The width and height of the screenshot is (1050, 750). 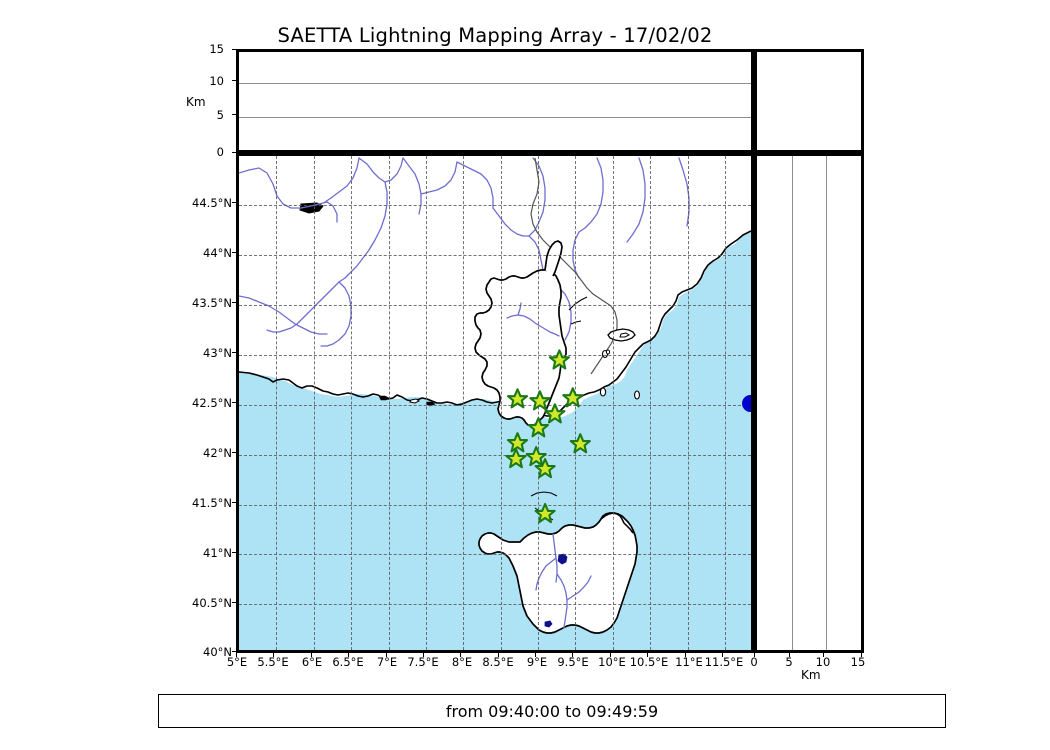 What do you see at coordinates (651, 403) in the screenshot?
I see `gridline-lon-10.5` at bounding box center [651, 403].